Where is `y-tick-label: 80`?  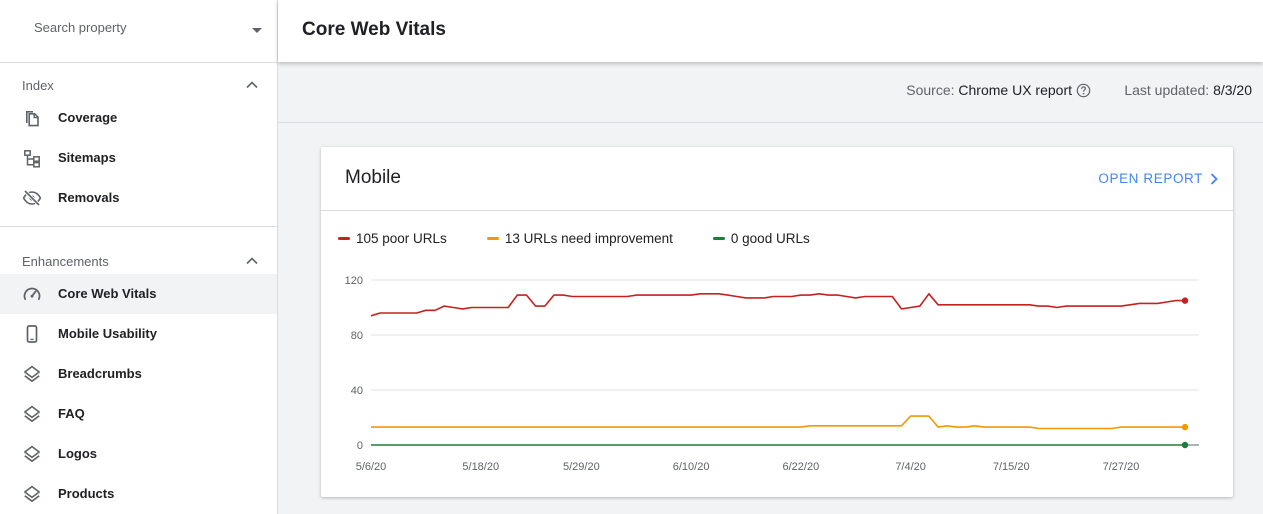
y-tick-label: 80 is located at coordinates (357, 336).